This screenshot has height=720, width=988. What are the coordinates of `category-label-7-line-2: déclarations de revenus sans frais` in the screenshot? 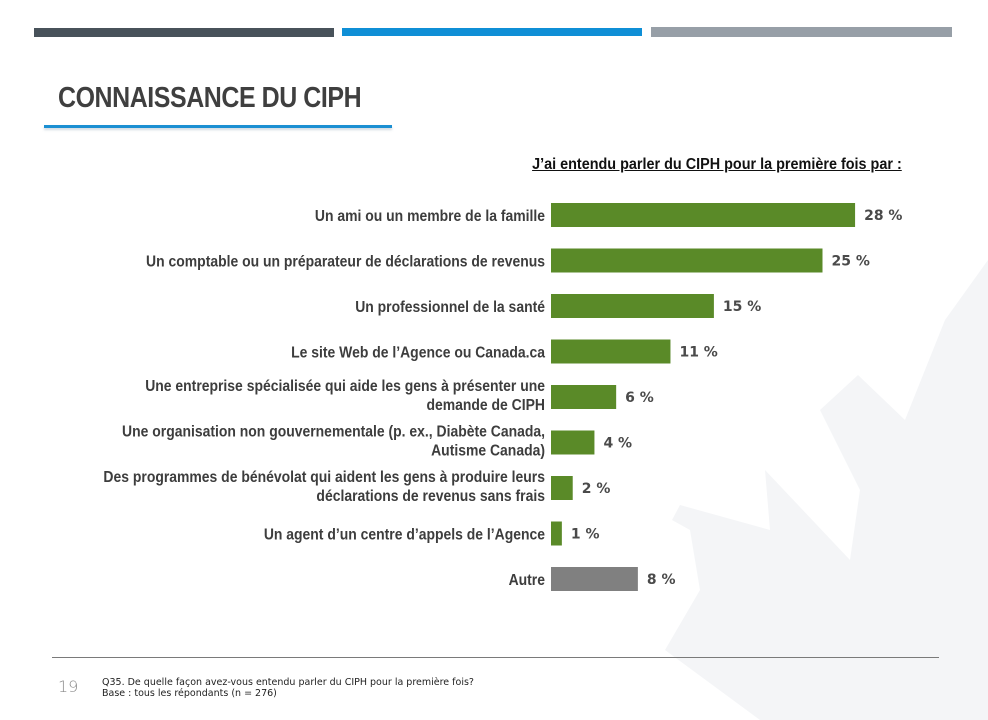 It's located at (430, 496).